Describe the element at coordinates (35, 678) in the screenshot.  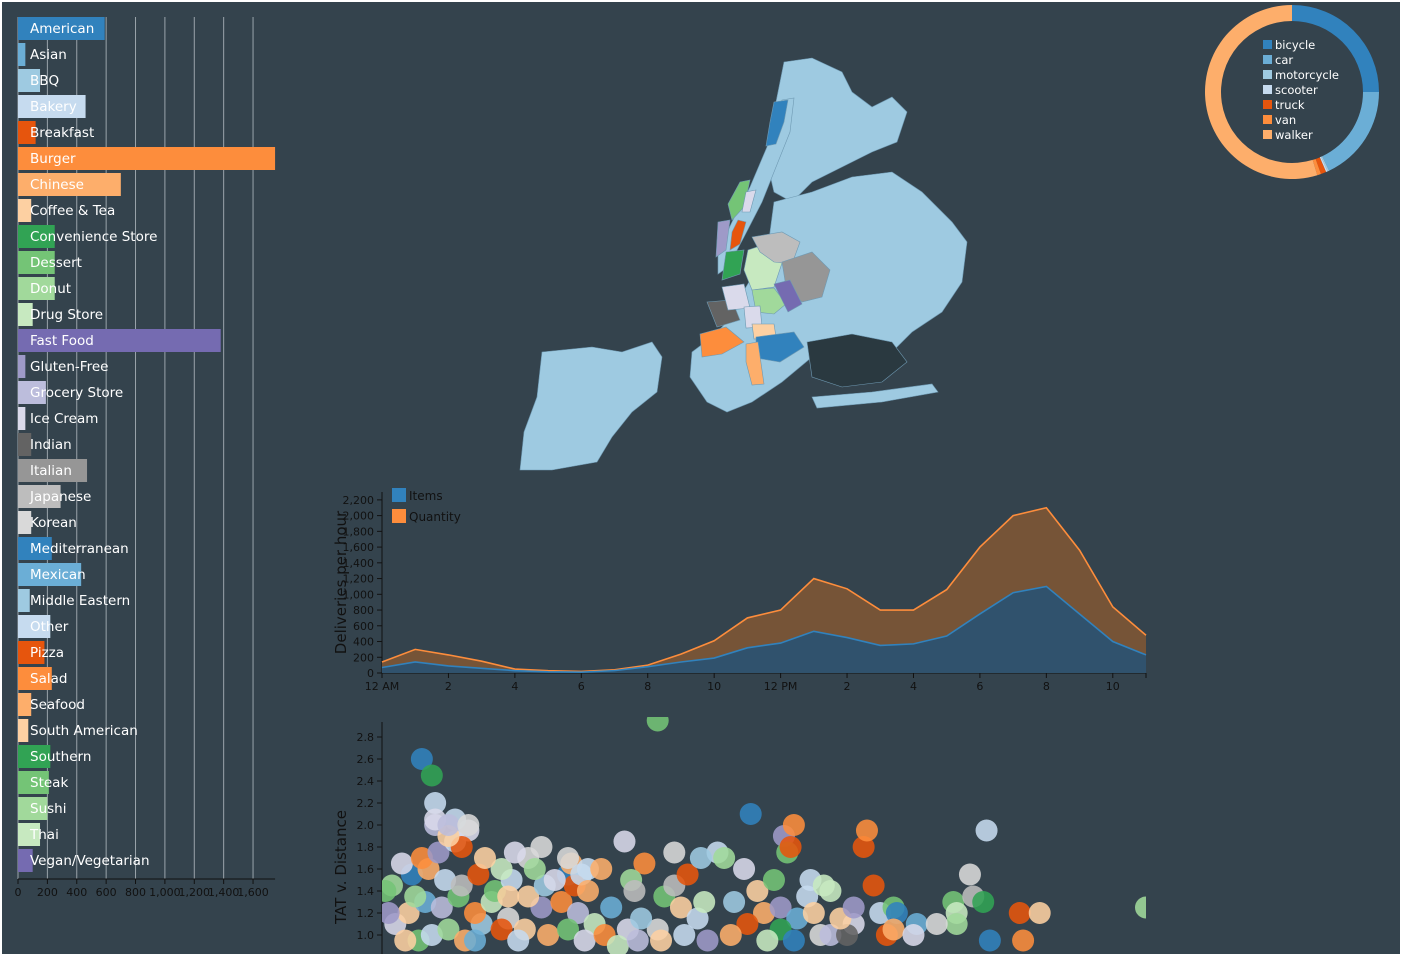
I see `bar-salad` at that location.